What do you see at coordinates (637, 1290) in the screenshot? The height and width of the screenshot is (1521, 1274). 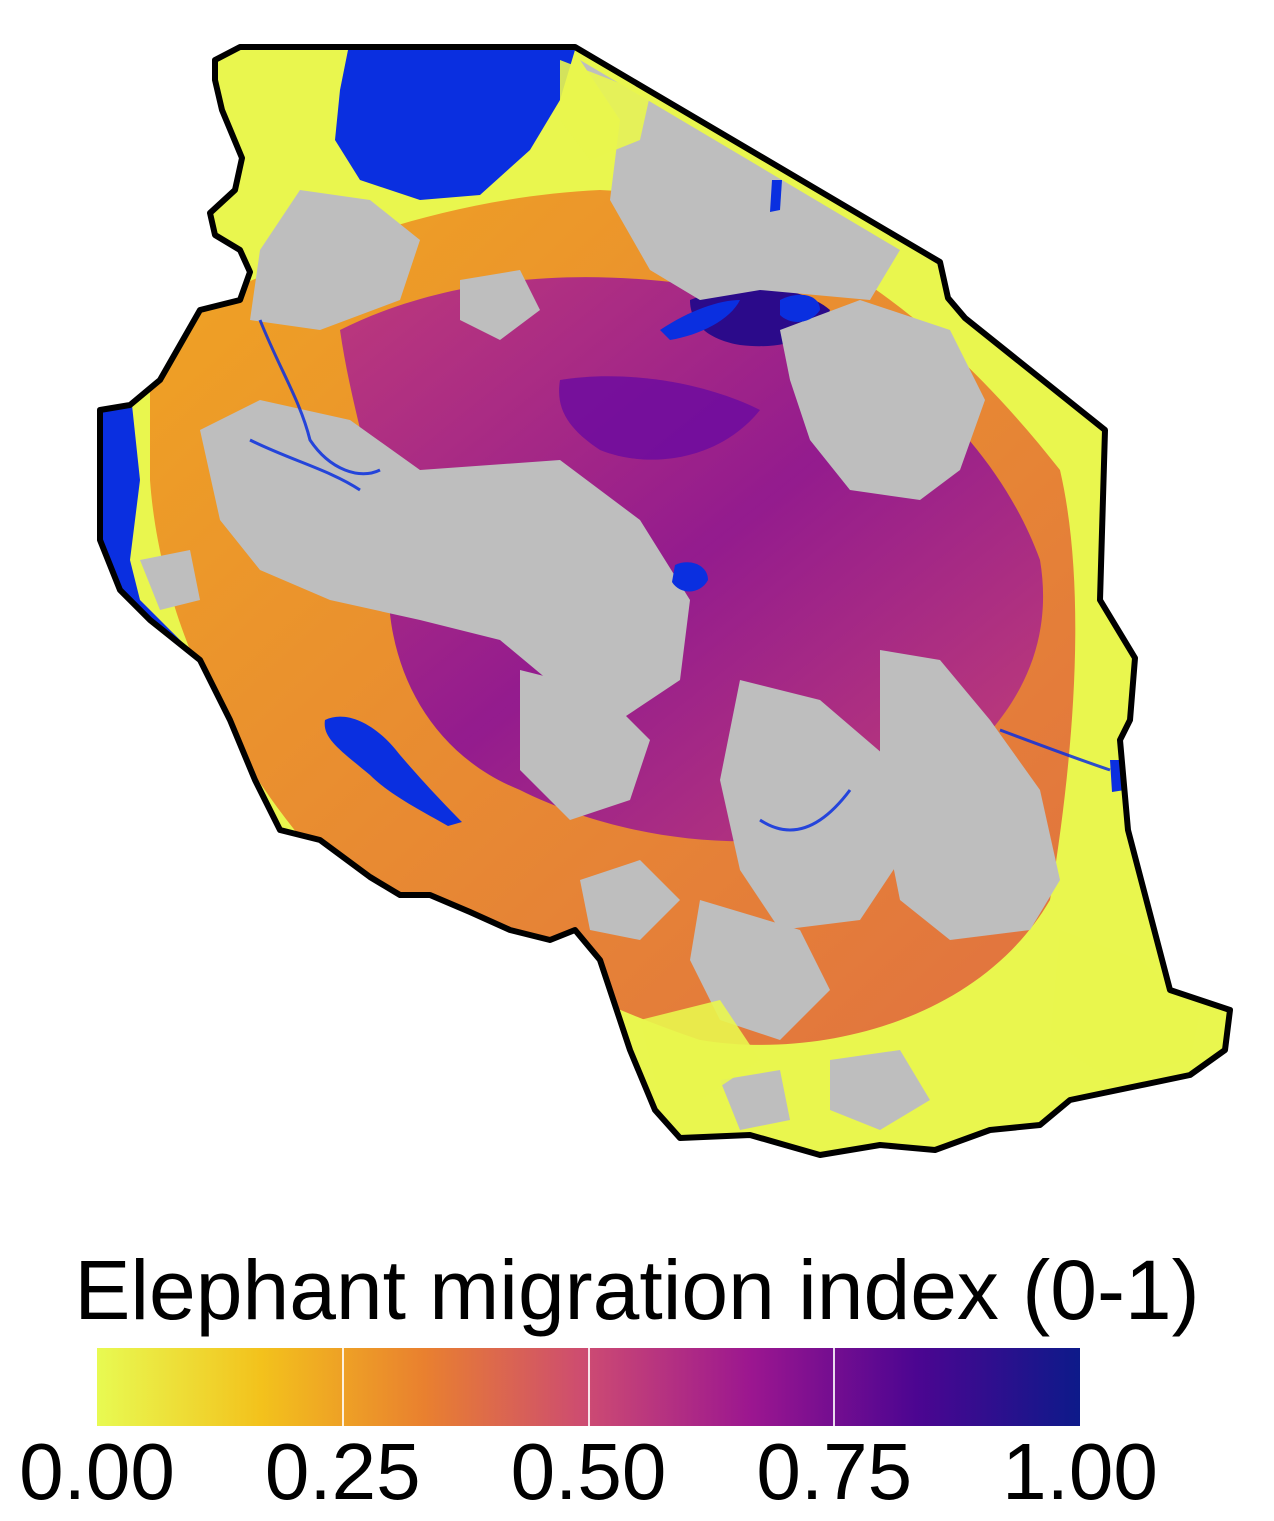 I see `legend-title: Elephant migration index (0-1)` at bounding box center [637, 1290].